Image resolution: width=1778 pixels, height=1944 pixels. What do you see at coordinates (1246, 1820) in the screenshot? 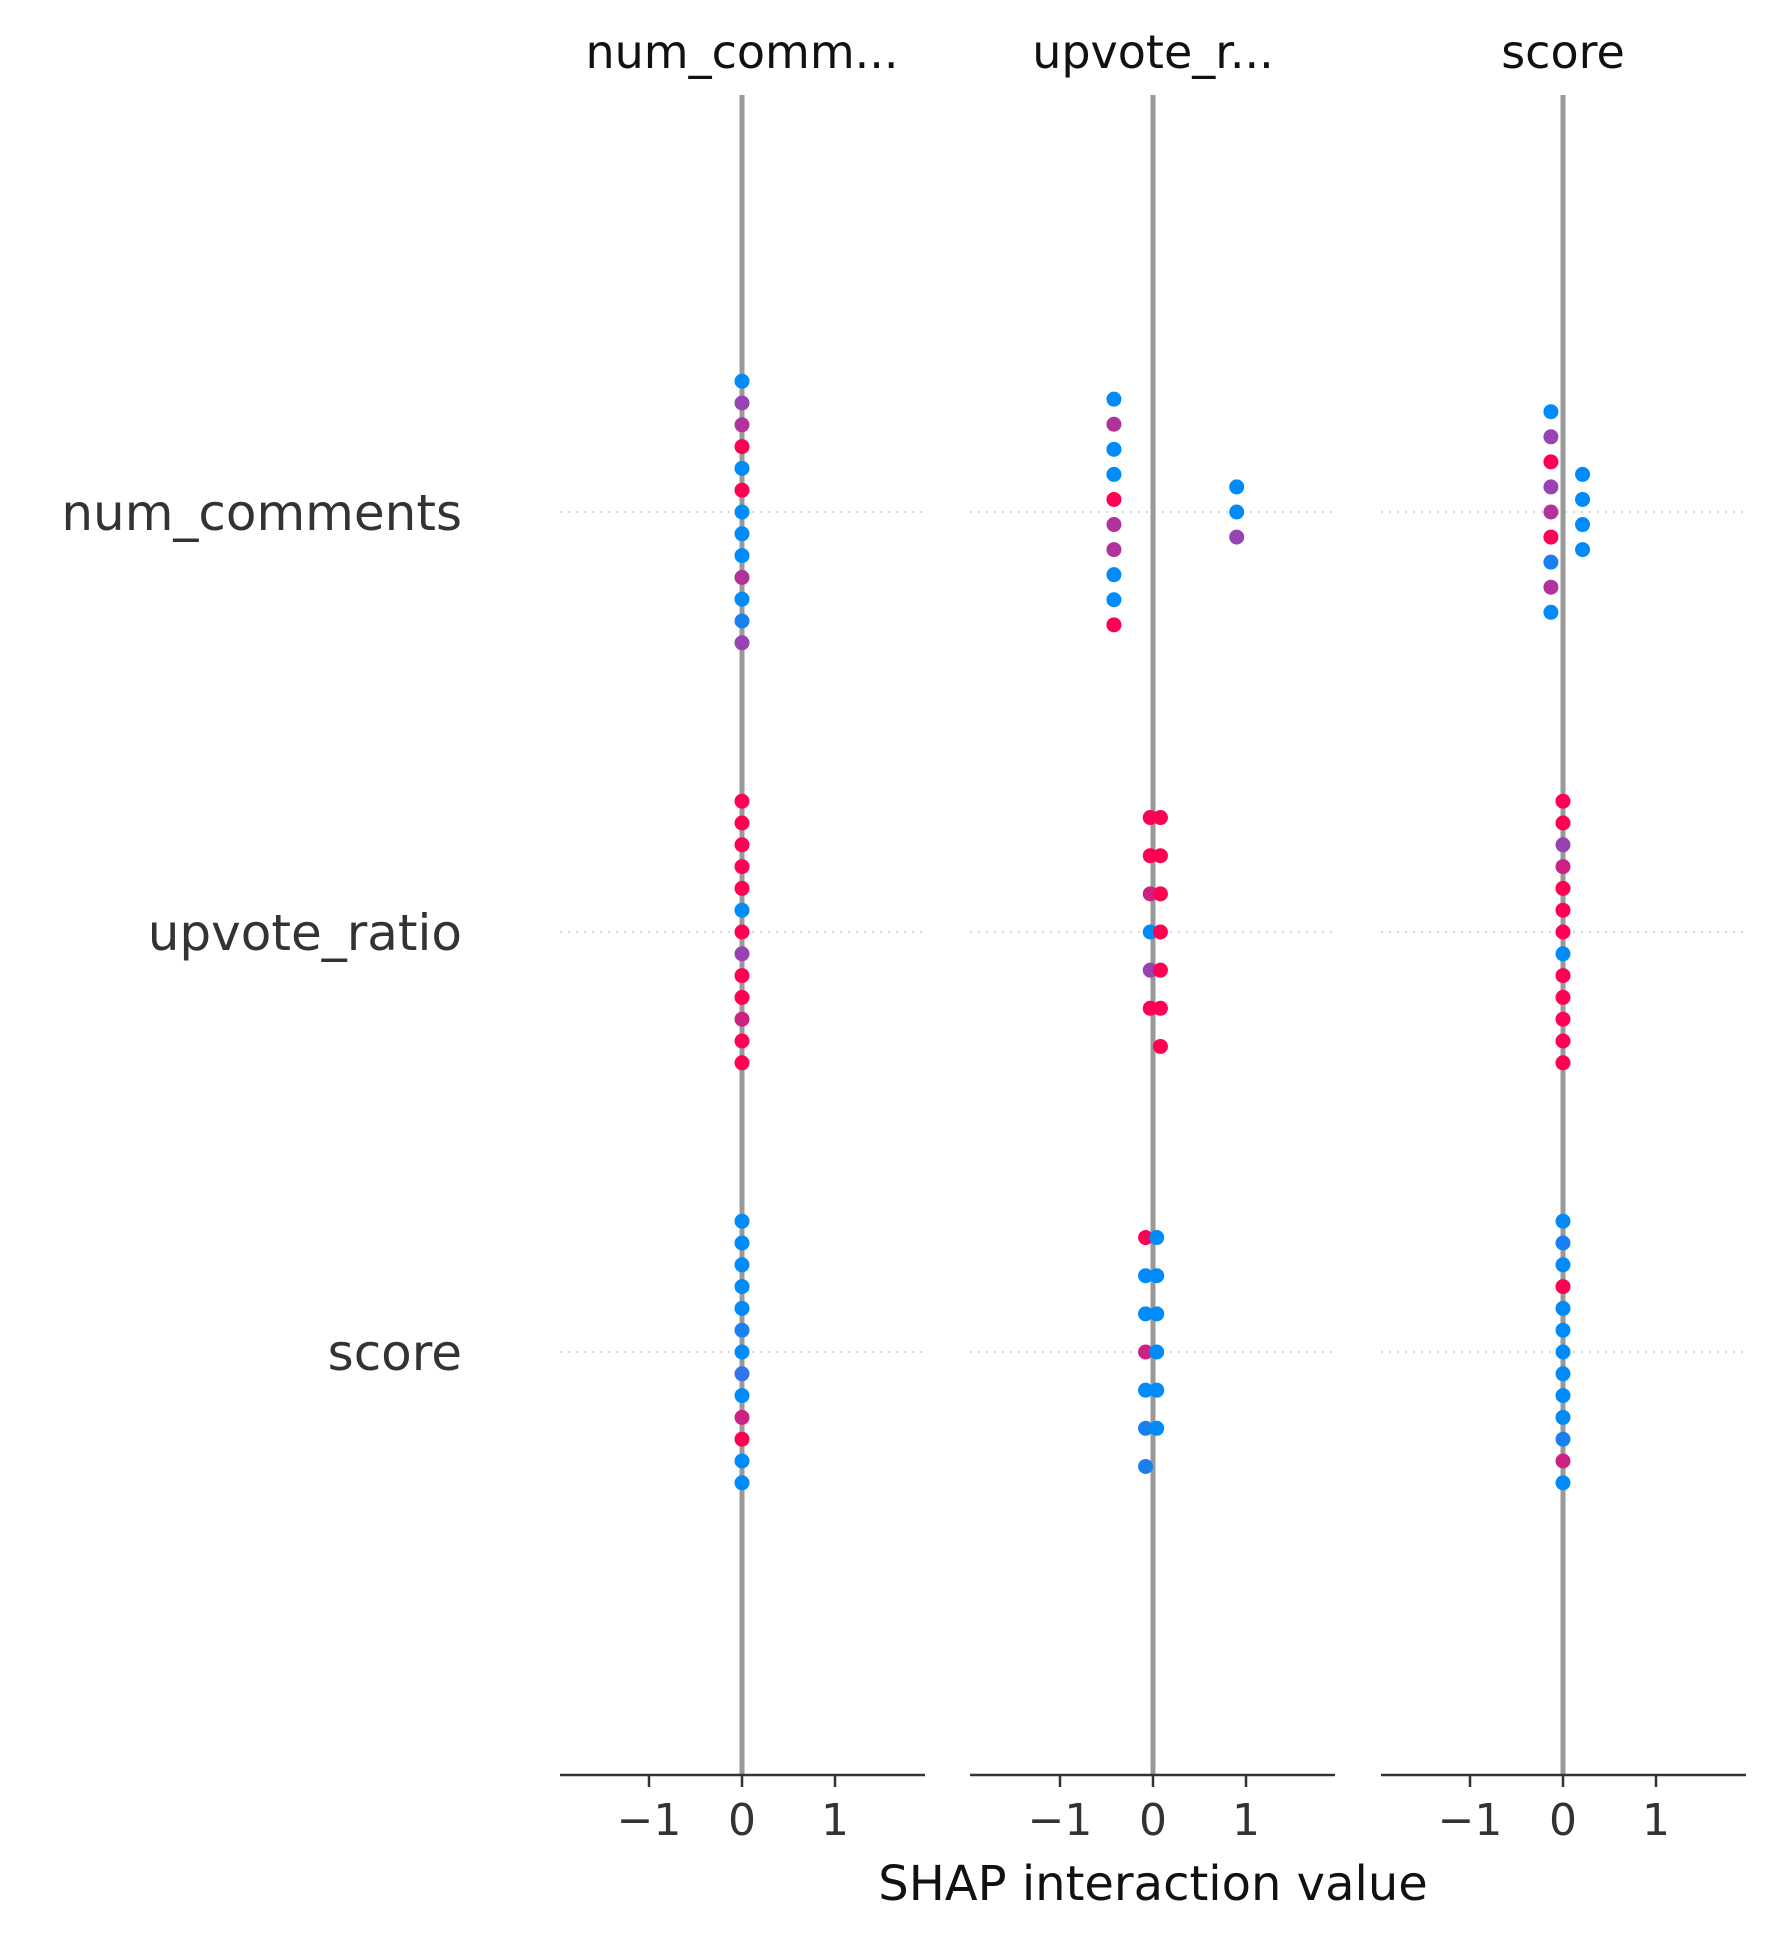
I see `x-tick-label-1-2: 1` at bounding box center [1246, 1820].